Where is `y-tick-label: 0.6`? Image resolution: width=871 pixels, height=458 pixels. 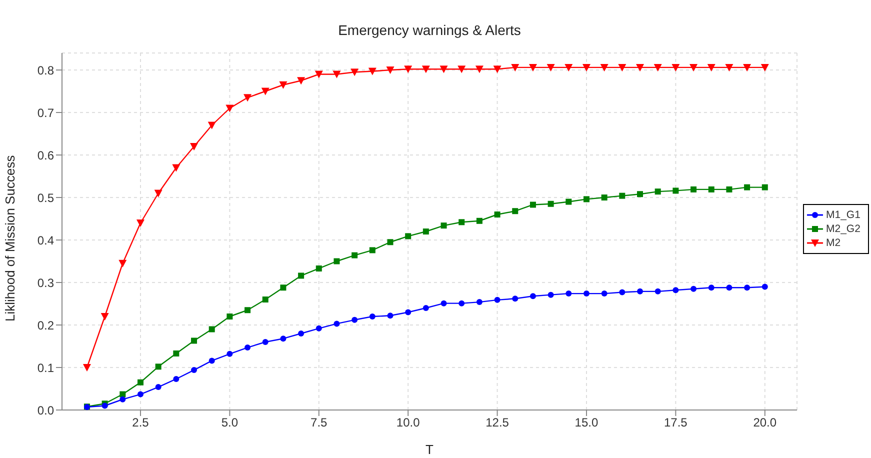
y-tick-label: 0.6 is located at coordinates (45, 155).